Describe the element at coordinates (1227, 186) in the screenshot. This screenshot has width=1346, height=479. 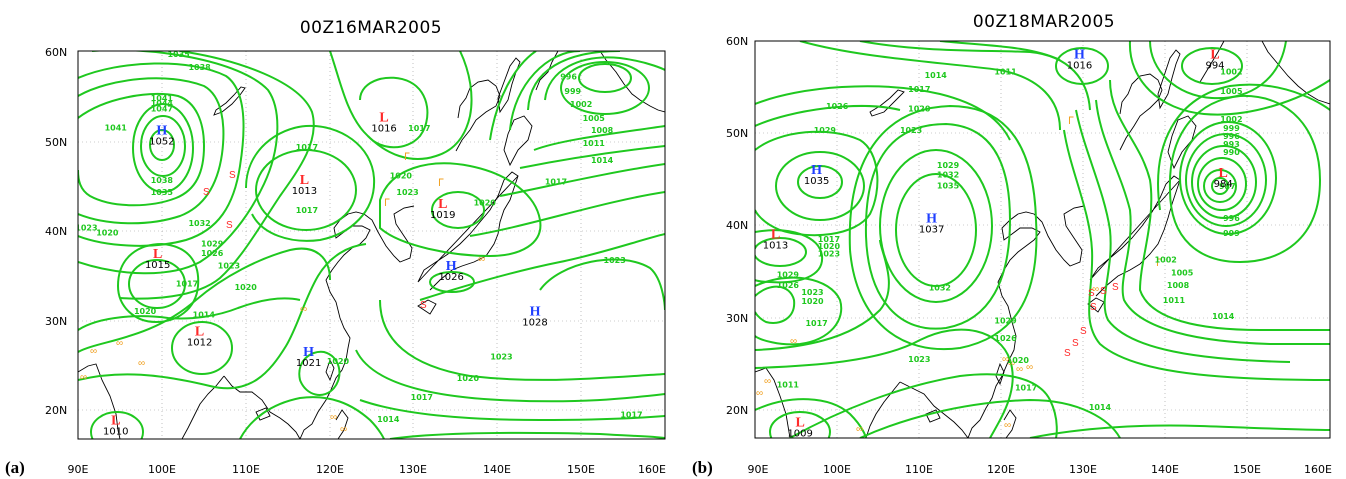
I see `panel-b-isobar-label: 987` at that location.